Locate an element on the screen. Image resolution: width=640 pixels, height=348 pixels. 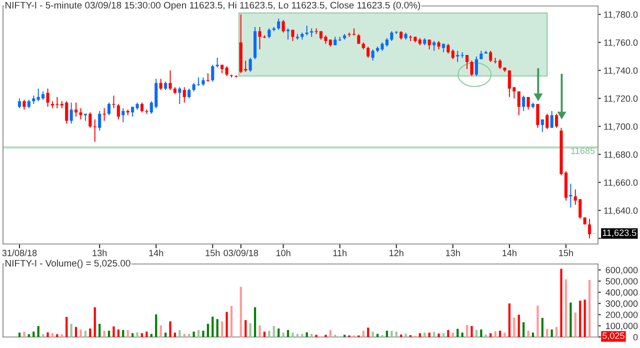
y-tick-label: 400,000 is located at coordinates (622, 293).